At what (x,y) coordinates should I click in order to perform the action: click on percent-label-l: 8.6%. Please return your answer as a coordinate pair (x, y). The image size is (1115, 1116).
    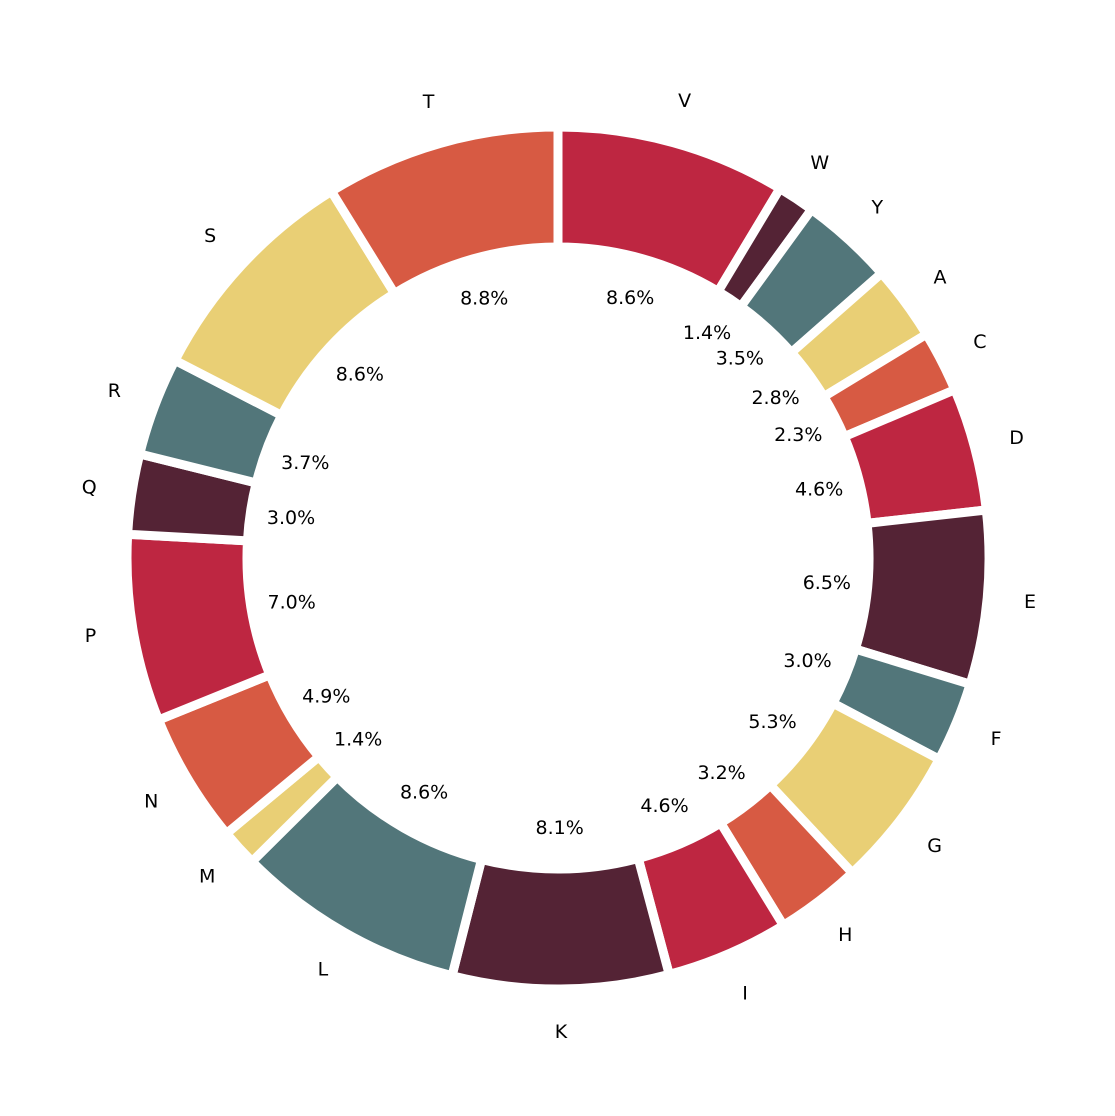
    Looking at the image, I should click on (424, 792).